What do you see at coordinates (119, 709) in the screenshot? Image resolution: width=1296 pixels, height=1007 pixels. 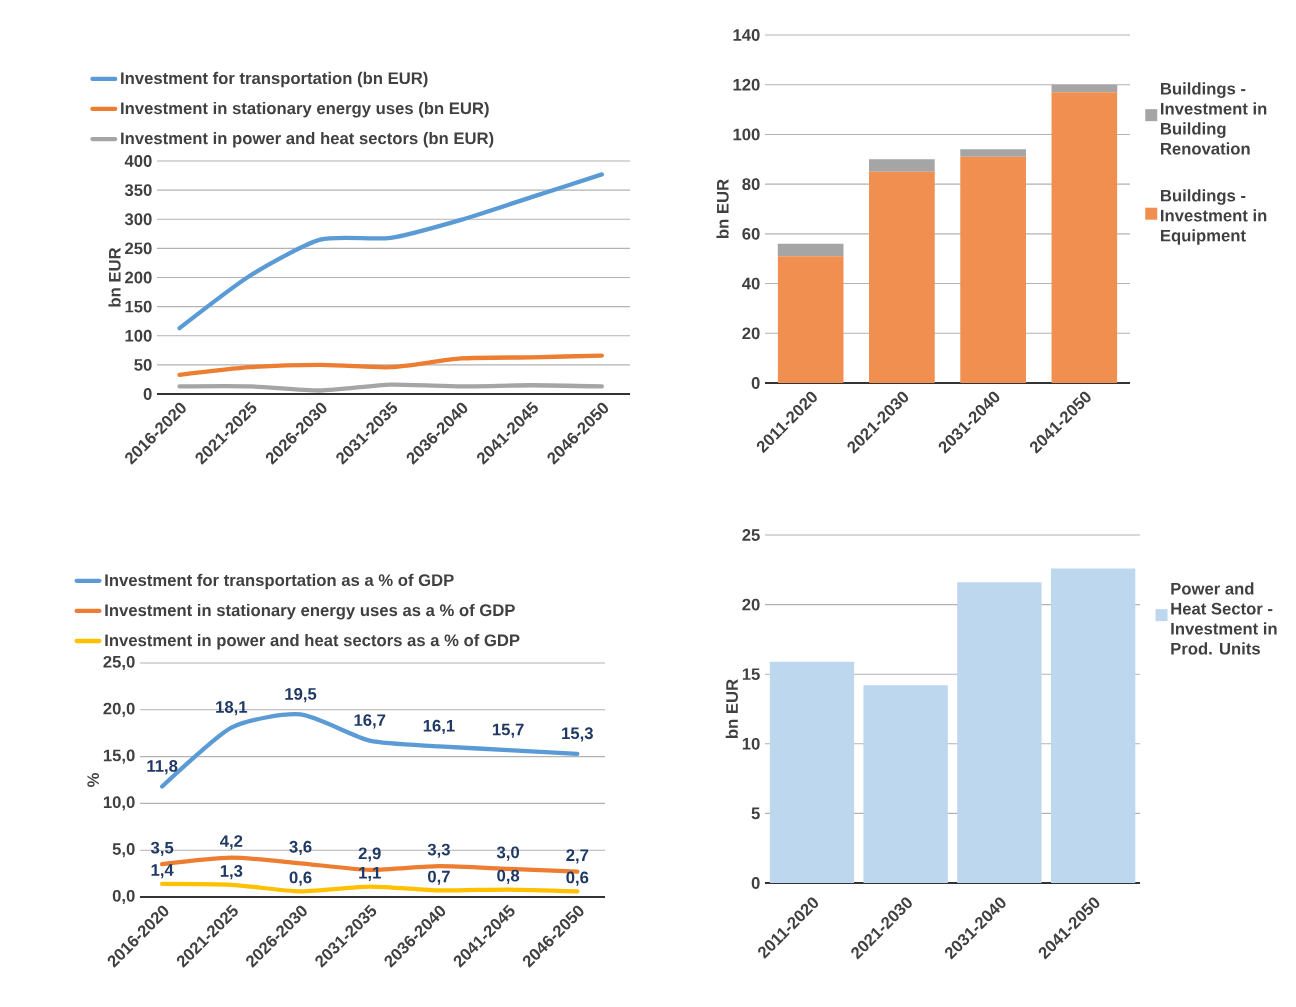 I see `y-tick-label: 20,0` at bounding box center [119, 709].